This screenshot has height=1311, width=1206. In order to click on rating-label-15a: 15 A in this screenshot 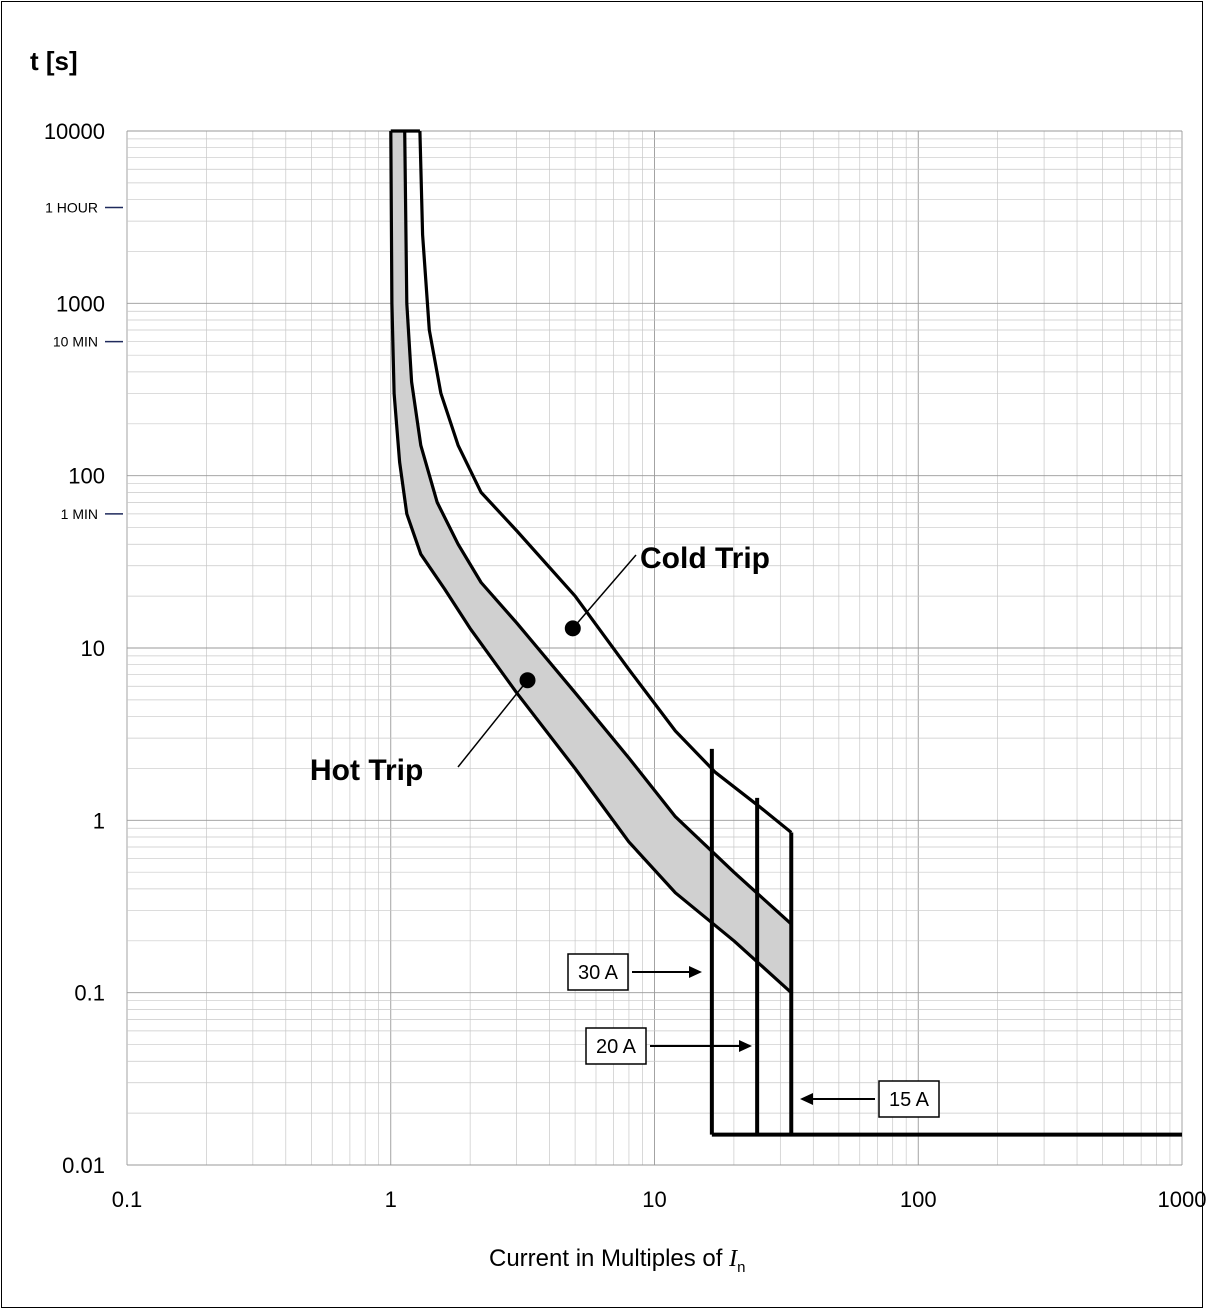, I will do `click(909, 1100)`.